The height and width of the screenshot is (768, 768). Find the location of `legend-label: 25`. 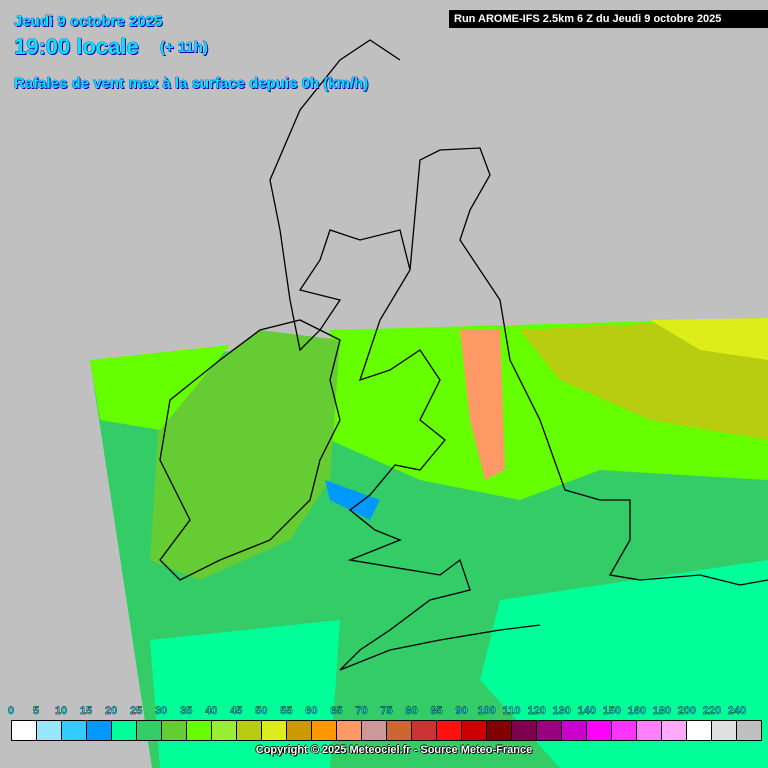

legend-label: 25 is located at coordinates (136, 711).